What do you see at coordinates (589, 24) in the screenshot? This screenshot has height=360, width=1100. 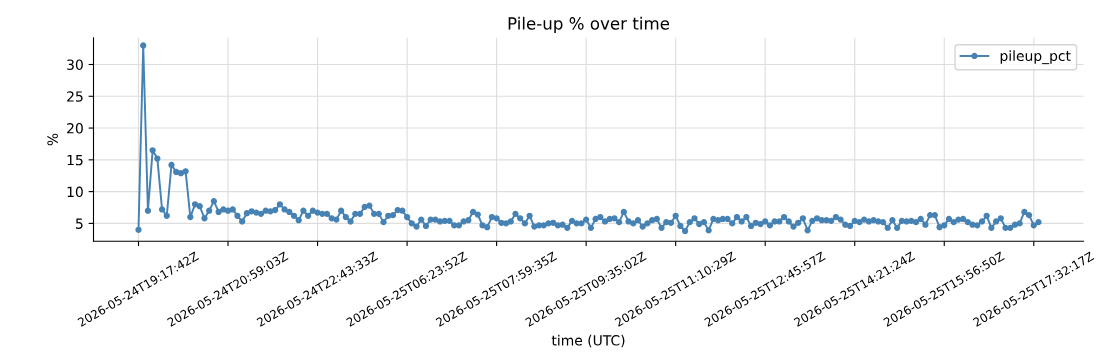 I see `chart-title: Pile-up % over time` at bounding box center [589, 24].